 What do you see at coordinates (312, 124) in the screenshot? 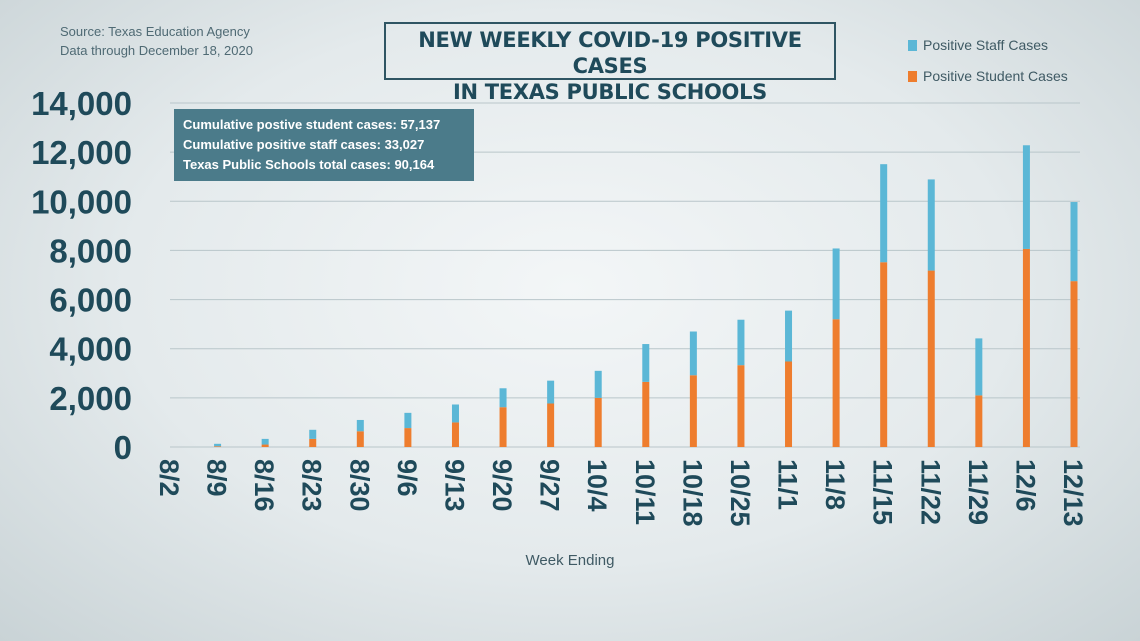
I see `callout-student-total: Cumulative postive student cases: 57,137` at bounding box center [312, 124].